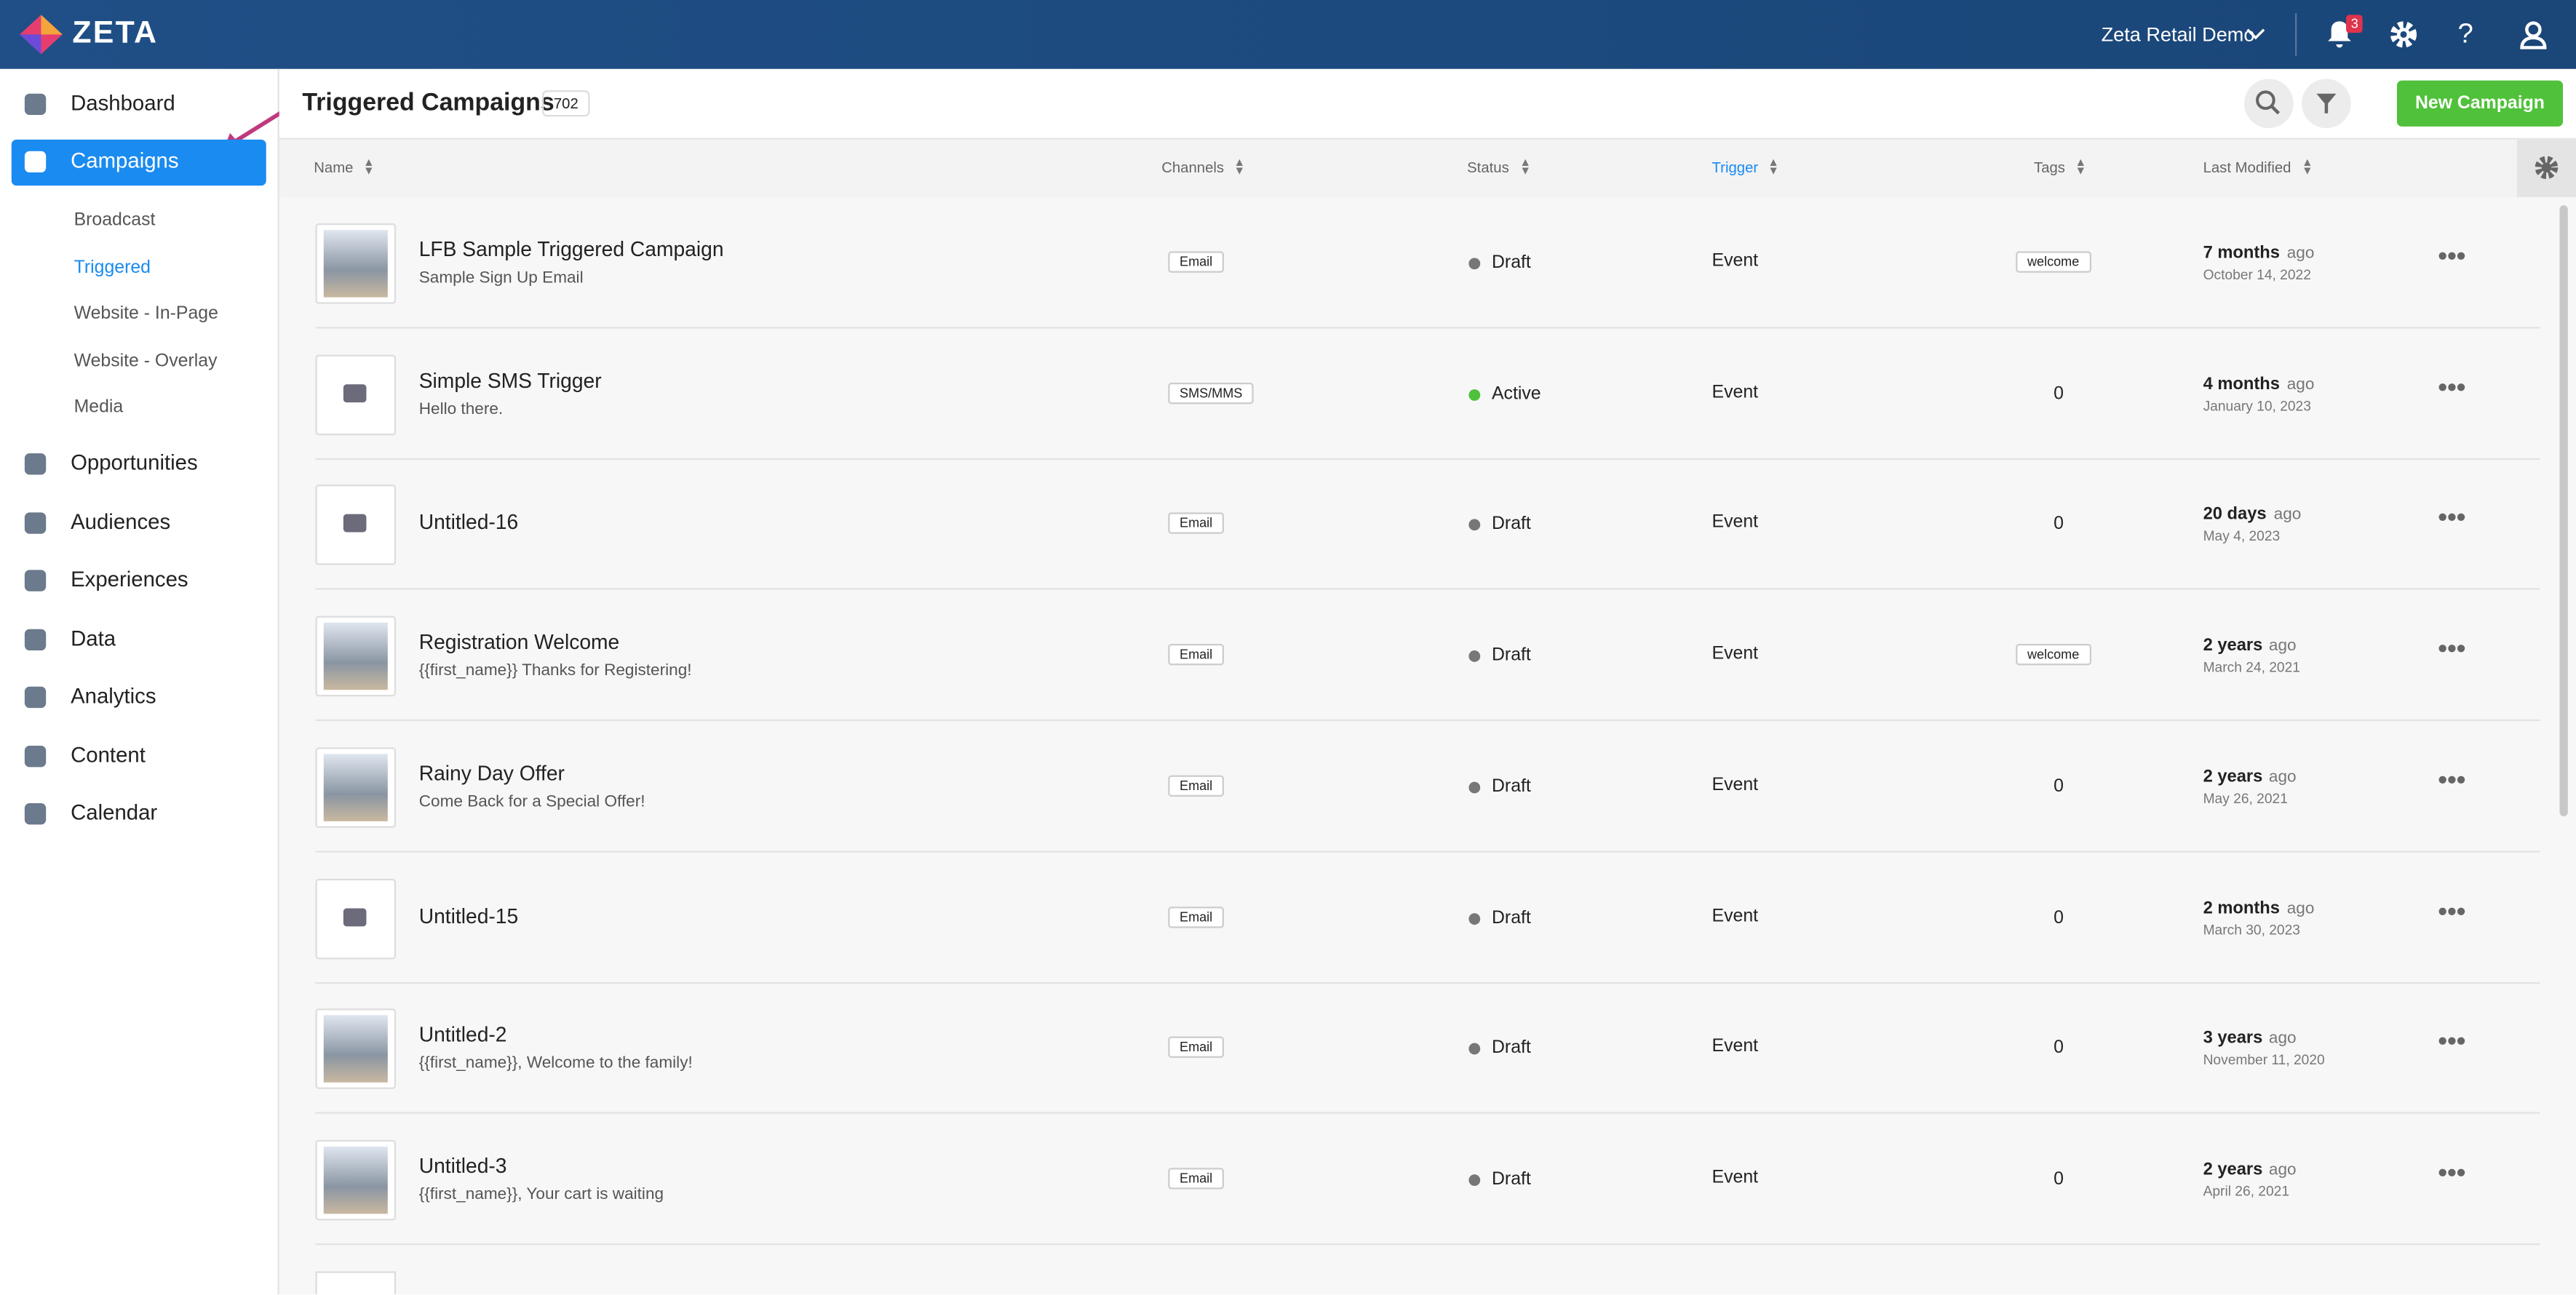 The height and width of the screenshot is (1295, 2576). I want to click on nav-item: Data, so click(93, 638).